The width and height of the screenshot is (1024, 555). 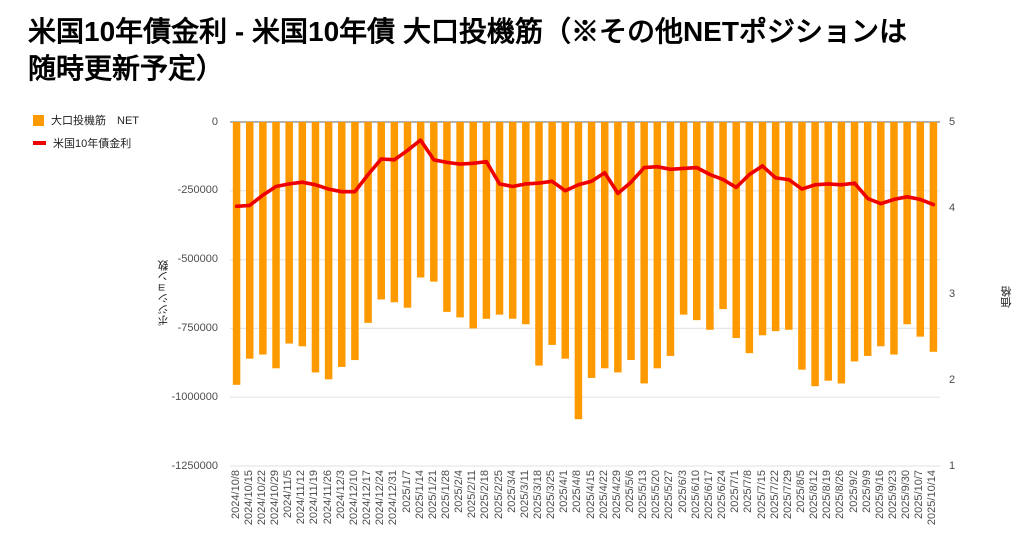 What do you see at coordinates (774, 494) in the screenshot?
I see `x-axis-tick: 2025/7/22` at bounding box center [774, 494].